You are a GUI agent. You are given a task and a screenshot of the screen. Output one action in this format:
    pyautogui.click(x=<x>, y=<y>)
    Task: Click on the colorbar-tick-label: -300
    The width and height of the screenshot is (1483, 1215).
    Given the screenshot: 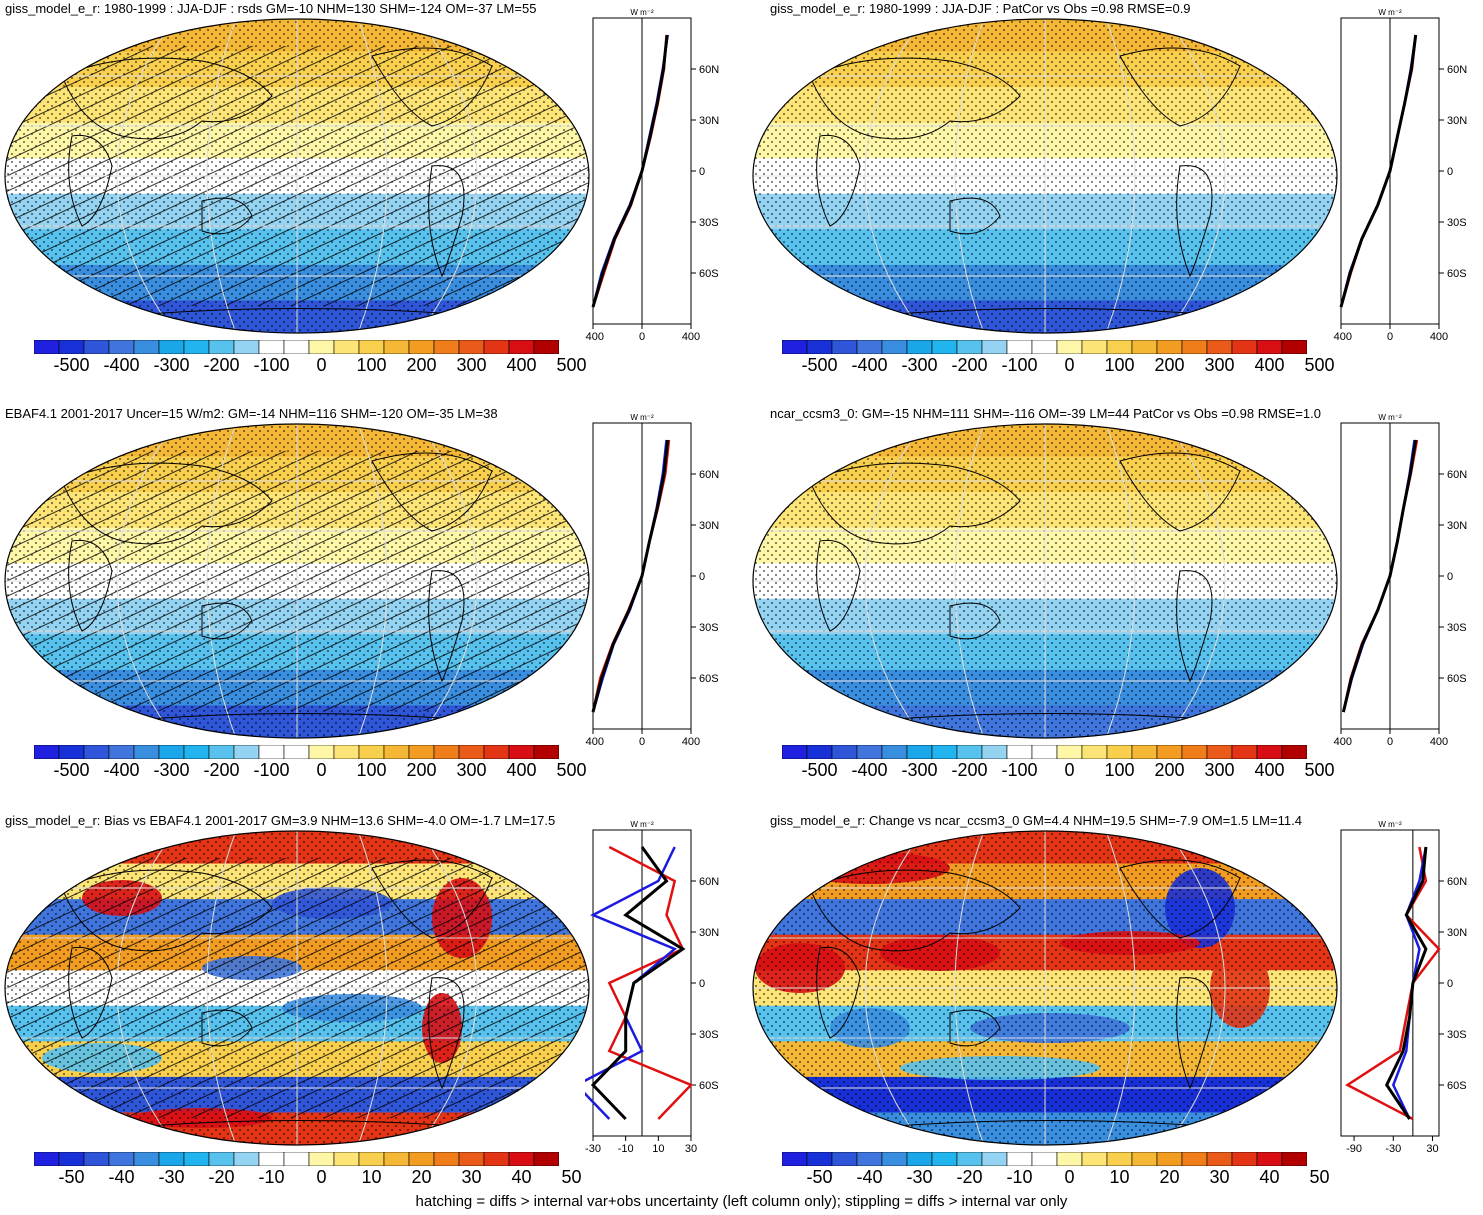 What is the action you would take?
    pyautogui.click(x=919, y=365)
    